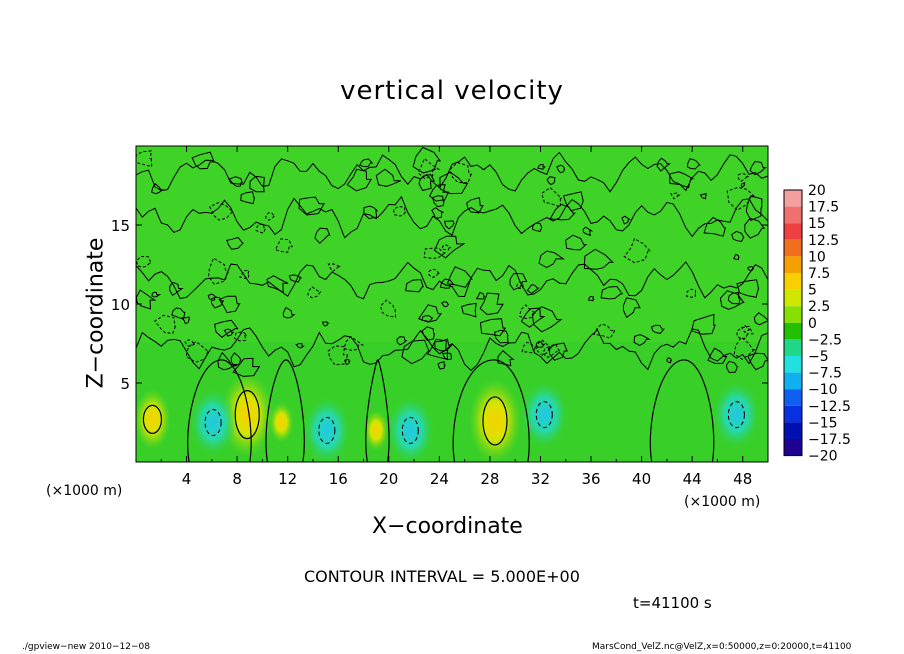 This screenshot has height=654, width=904. Describe the element at coordinates (823, 390) in the screenshot. I see `colorbar-label-12: −10` at that location.